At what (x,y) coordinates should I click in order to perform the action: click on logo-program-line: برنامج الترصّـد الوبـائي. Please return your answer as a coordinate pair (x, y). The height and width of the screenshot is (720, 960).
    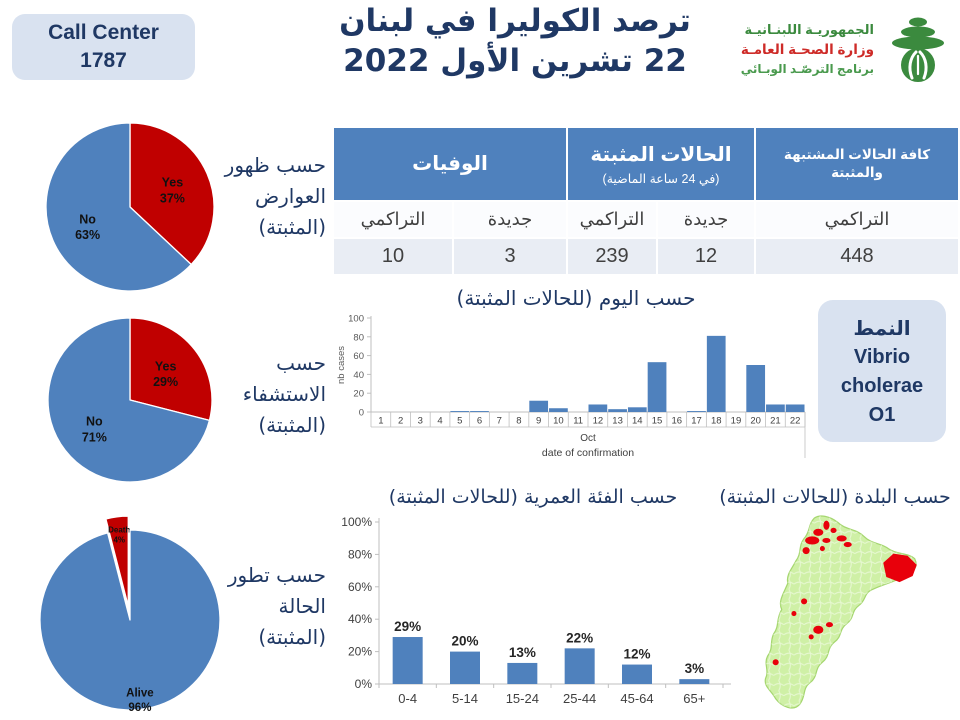
    Looking at the image, I should click on (807, 68).